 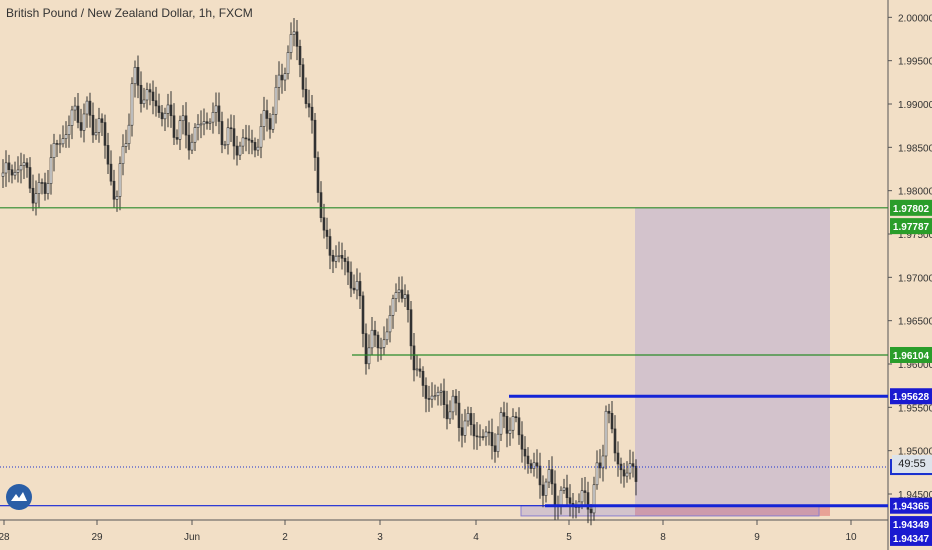 What do you see at coordinates (732, 510) in the screenshot?
I see `stop-zone` at bounding box center [732, 510].